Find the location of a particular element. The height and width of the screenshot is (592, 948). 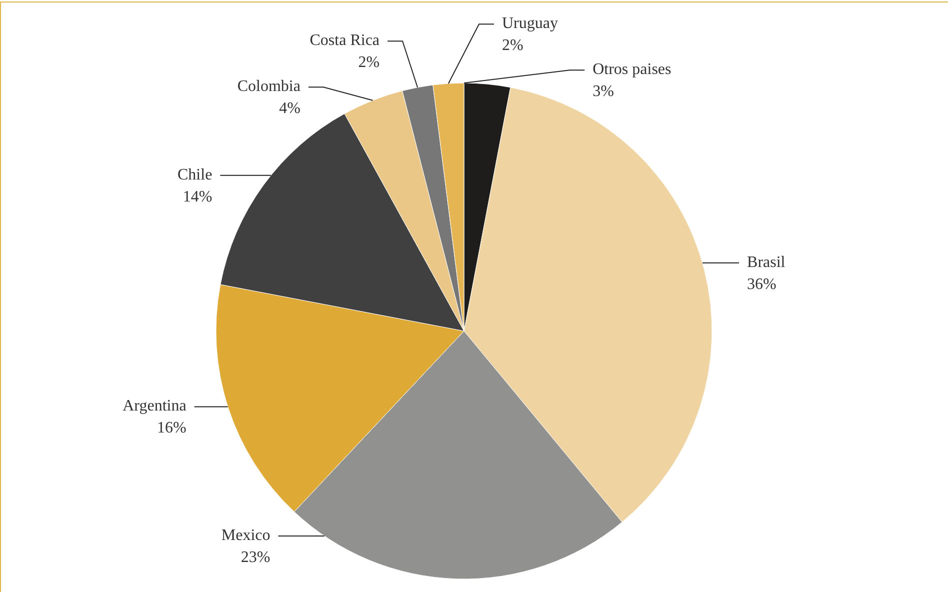

data-label: 36% is located at coordinates (761, 284).